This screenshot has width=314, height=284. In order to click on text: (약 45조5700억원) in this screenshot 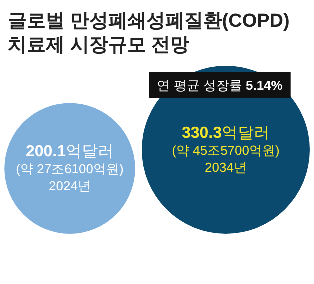, I will do `click(226, 150)`.